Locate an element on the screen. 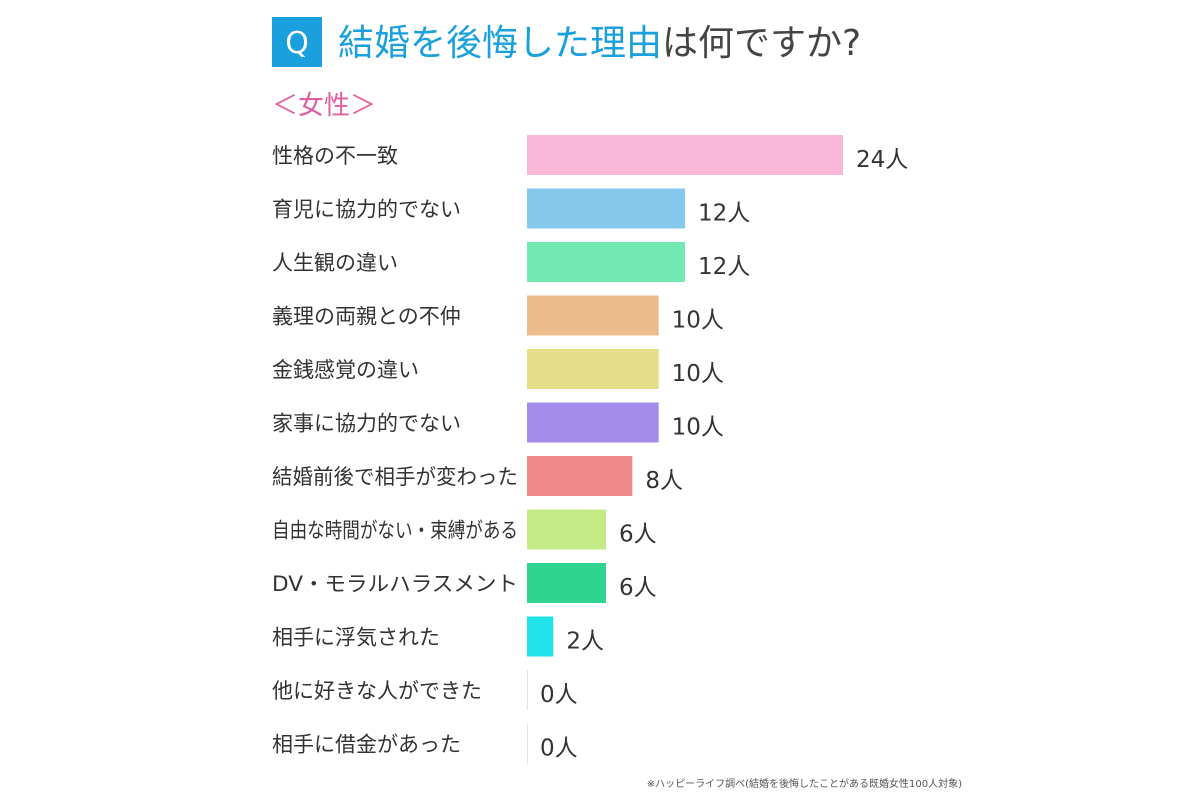 This screenshot has width=1200, height=800. category-label: 結婚前後で相手が変わった is located at coordinates (395, 477).